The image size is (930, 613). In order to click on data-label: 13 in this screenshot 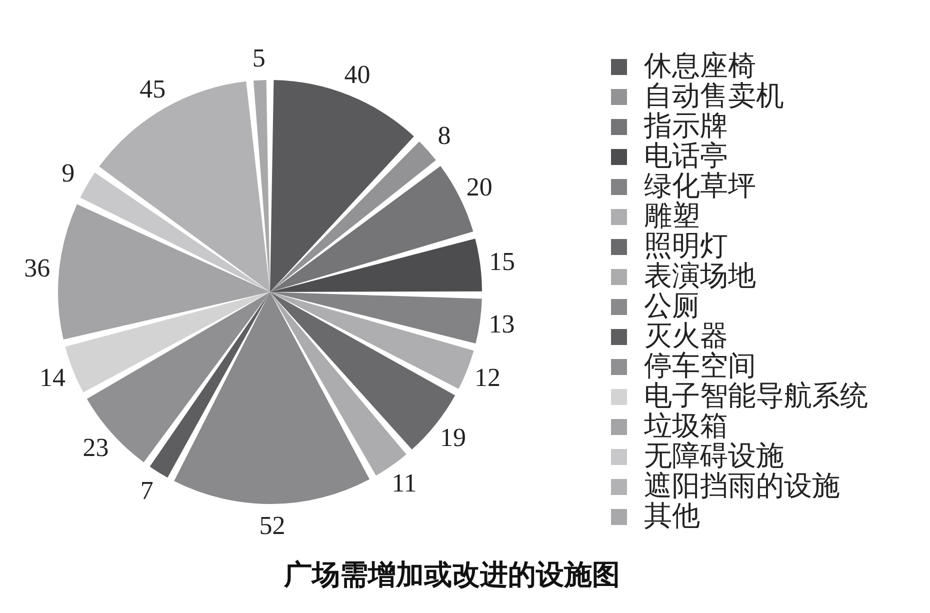, I will do `click(501, 323)`.